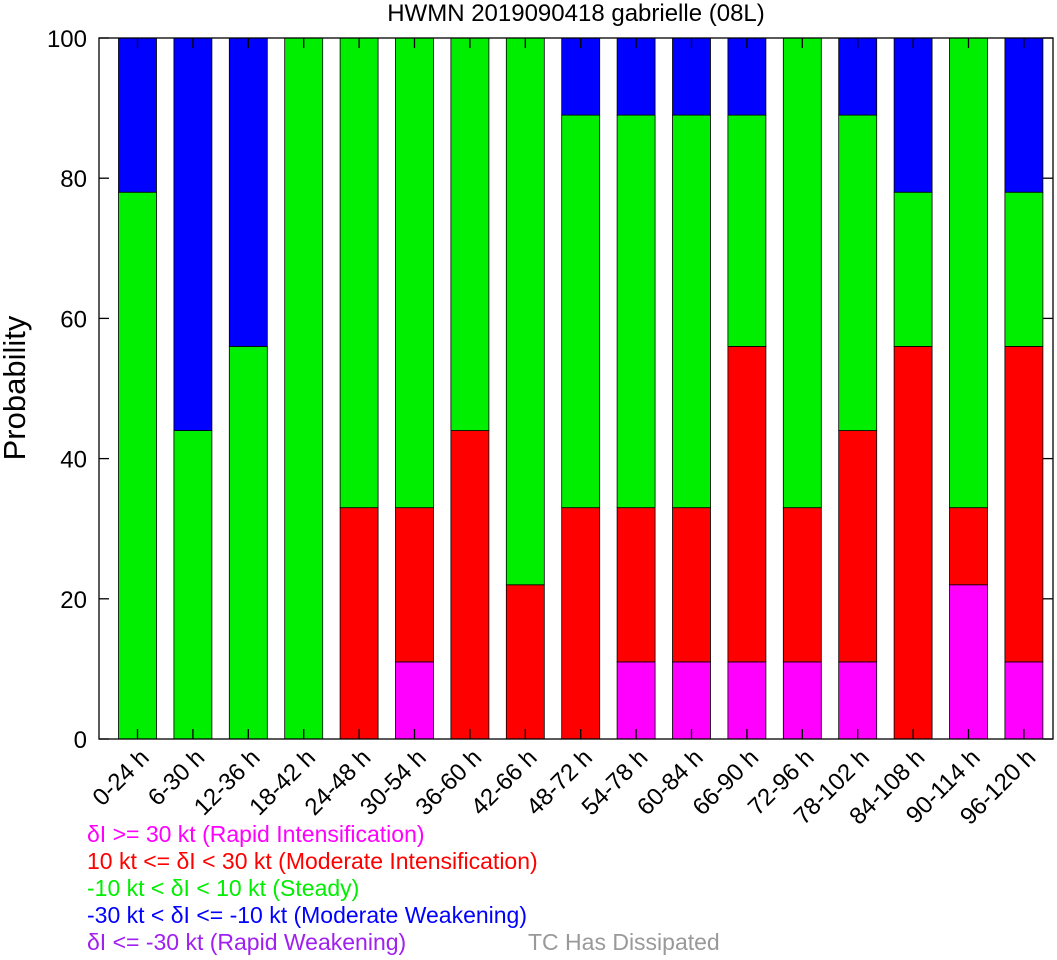  I want to click on y-tick-label: 80, so click(73, 179).